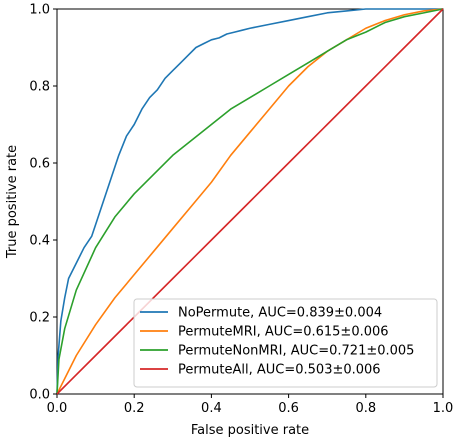  I want to click on x-tick-label: 0.0, so click(57, 408).